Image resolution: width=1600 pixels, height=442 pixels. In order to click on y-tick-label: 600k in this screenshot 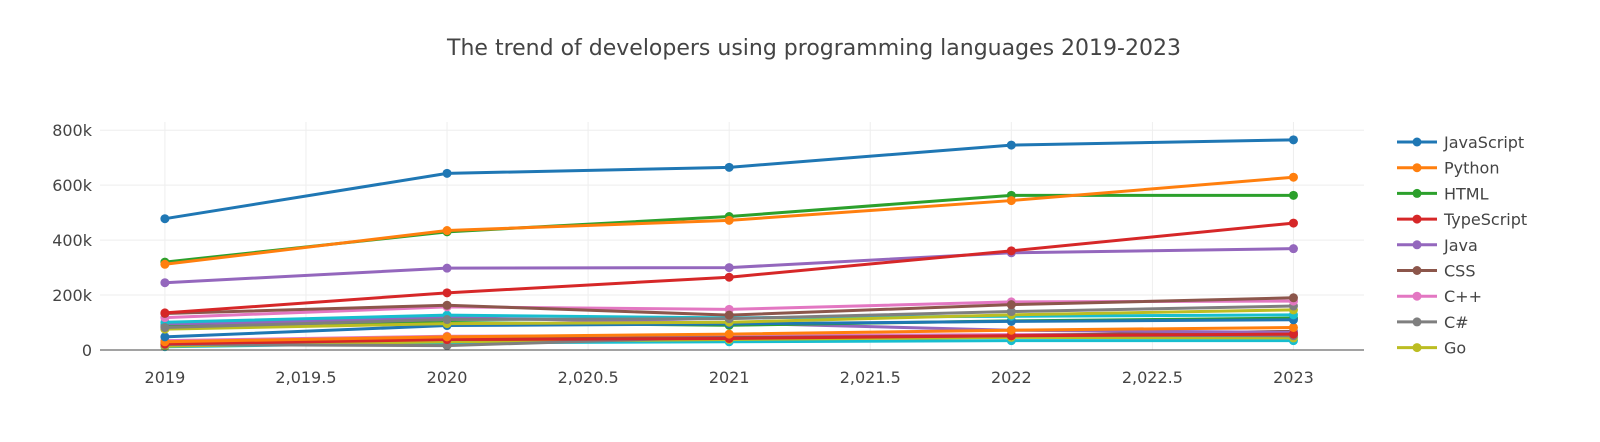, I will do `click(72, 185)`.